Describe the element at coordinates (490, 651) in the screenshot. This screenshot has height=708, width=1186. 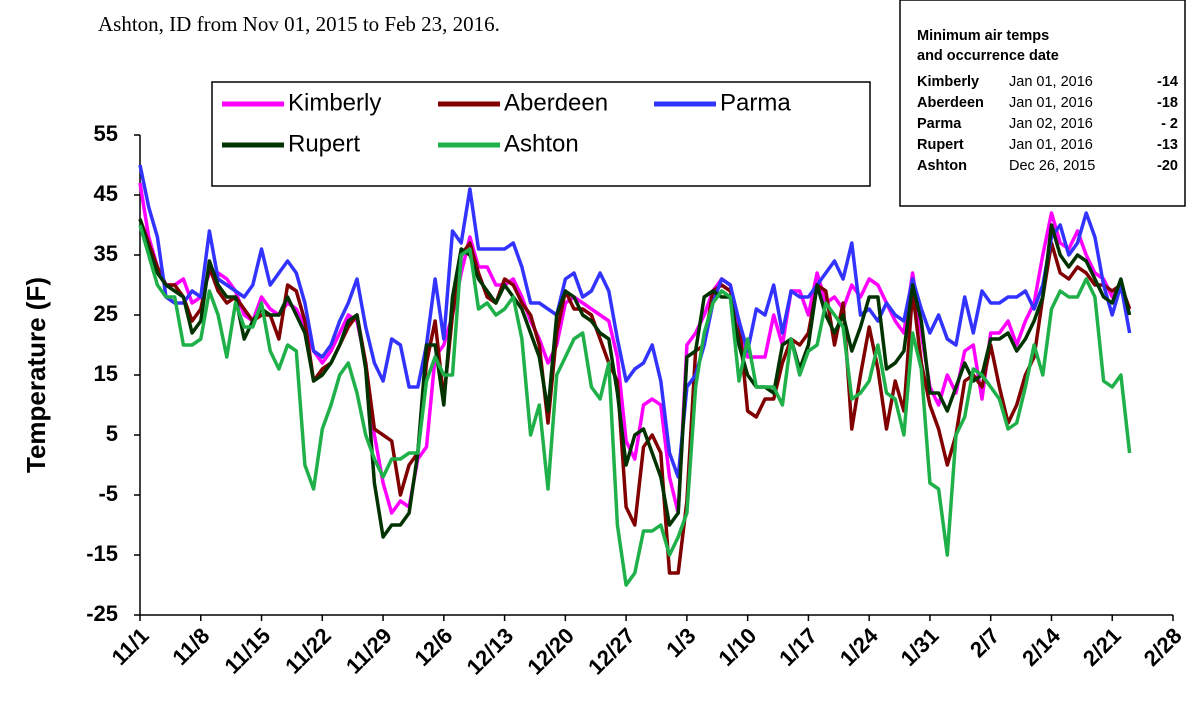
I see `x-tick-label: 12/13` at that location.